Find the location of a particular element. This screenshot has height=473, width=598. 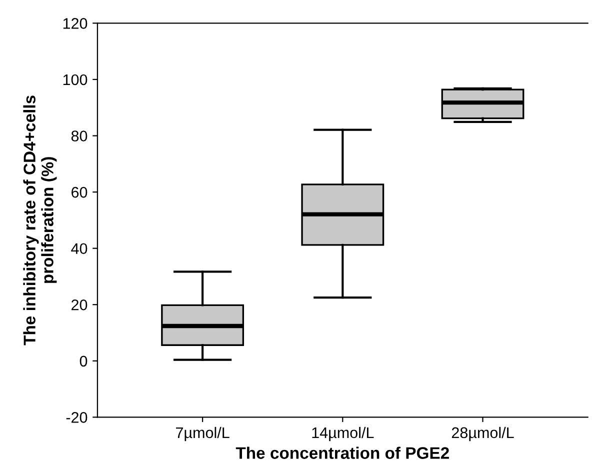

x-tick-label: 28µmol/L is located at coordinates (483, 434).